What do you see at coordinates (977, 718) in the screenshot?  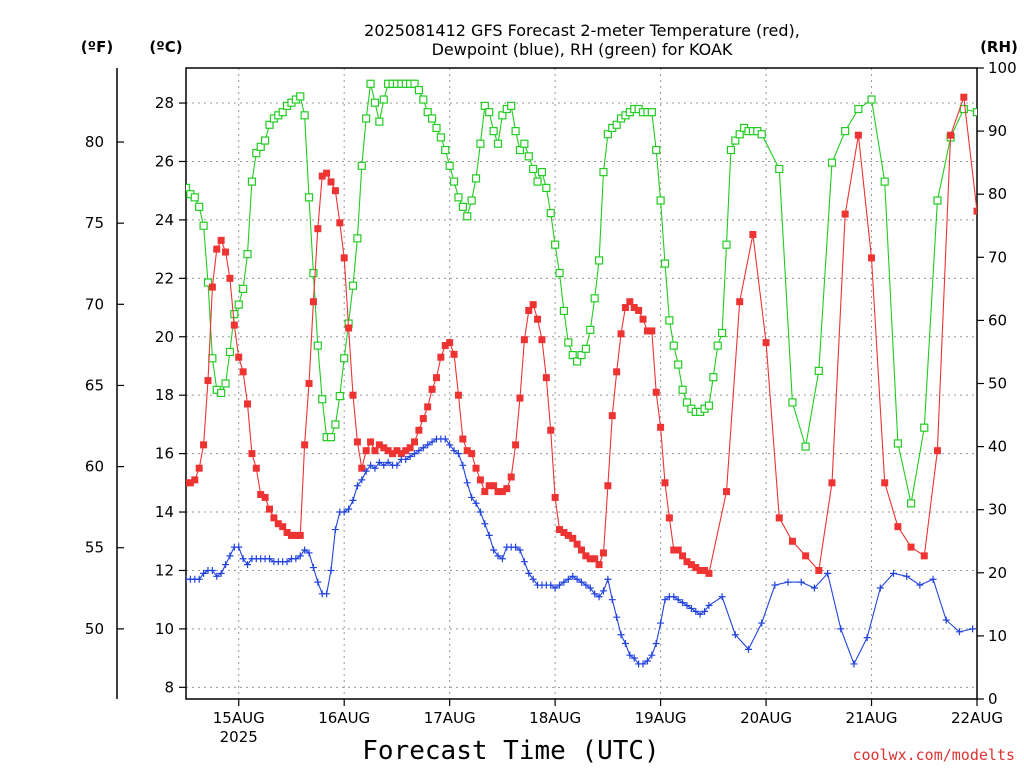 I see `x-tick-label: 22AUG` at bounding box center [977, 718].